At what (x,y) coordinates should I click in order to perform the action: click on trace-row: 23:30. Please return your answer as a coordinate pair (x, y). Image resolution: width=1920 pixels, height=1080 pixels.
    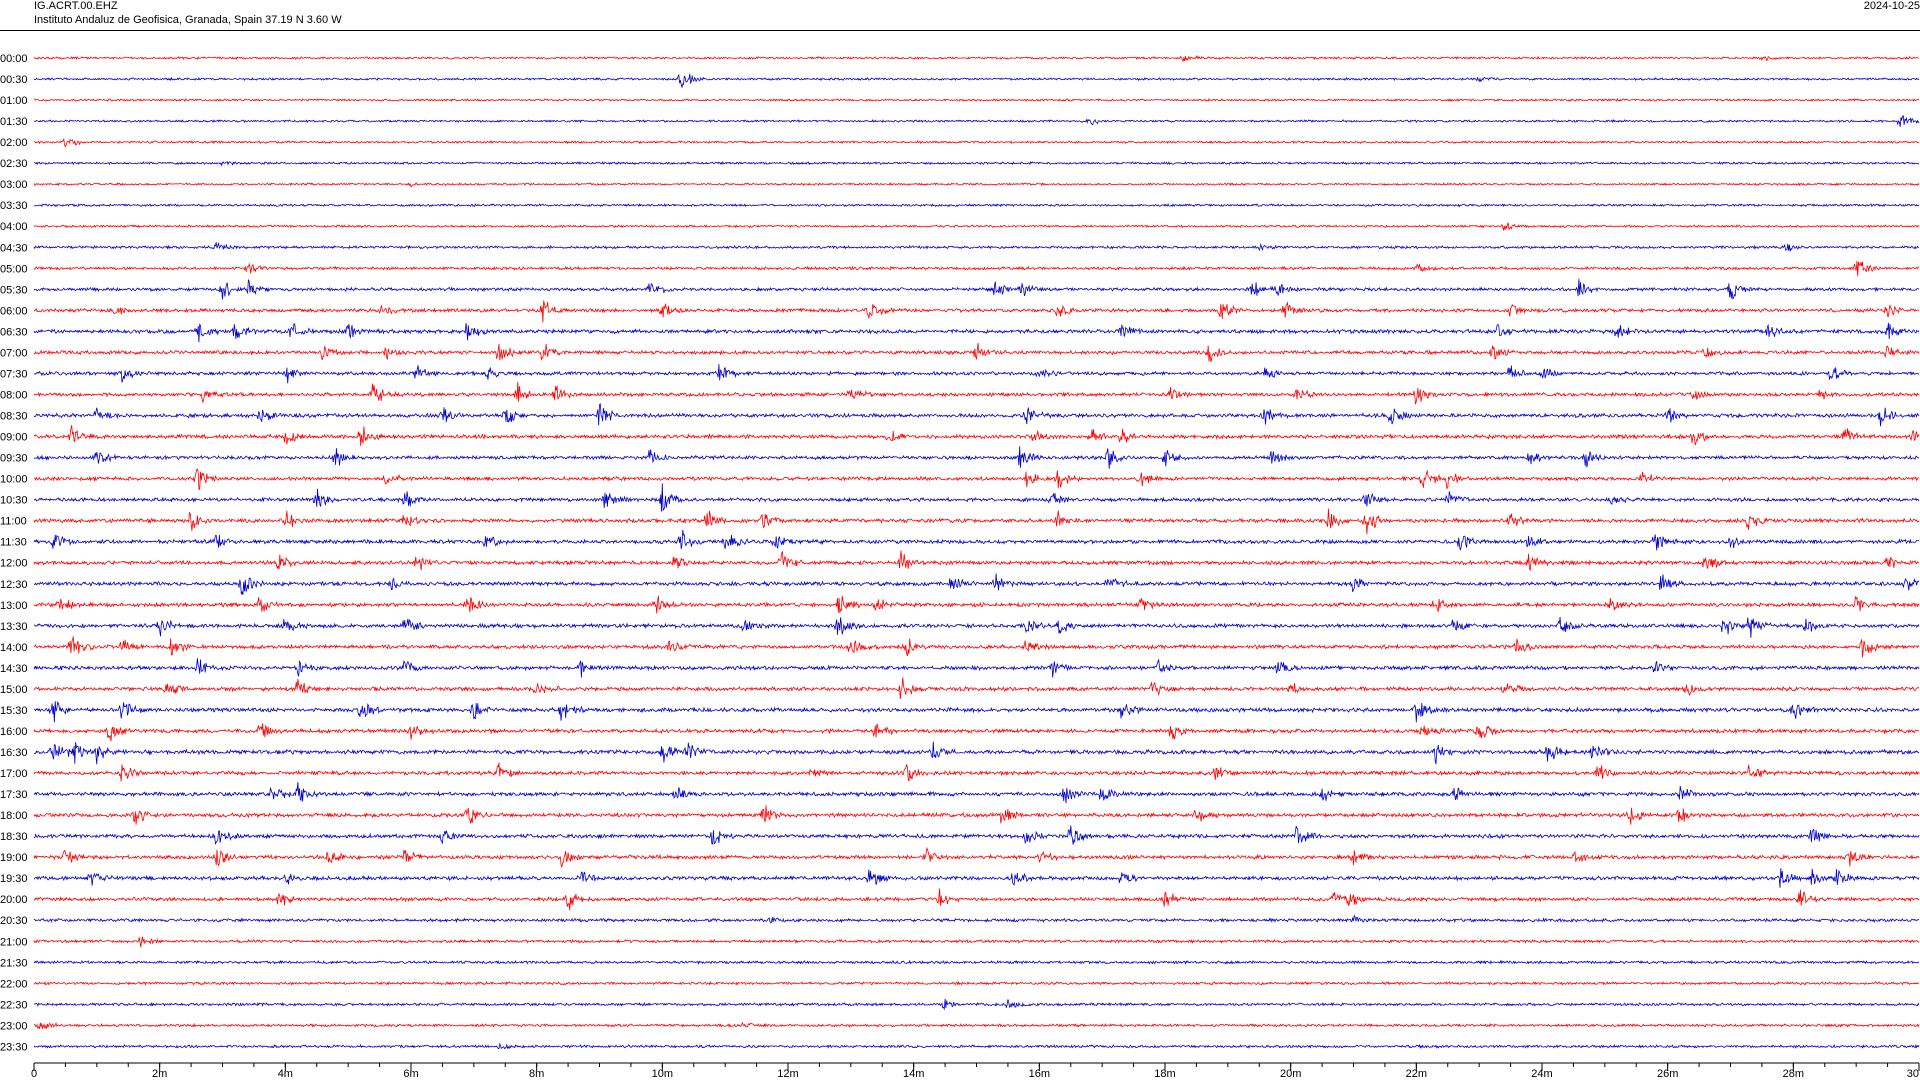
    Looking at the image, I should click on (960, 1047).